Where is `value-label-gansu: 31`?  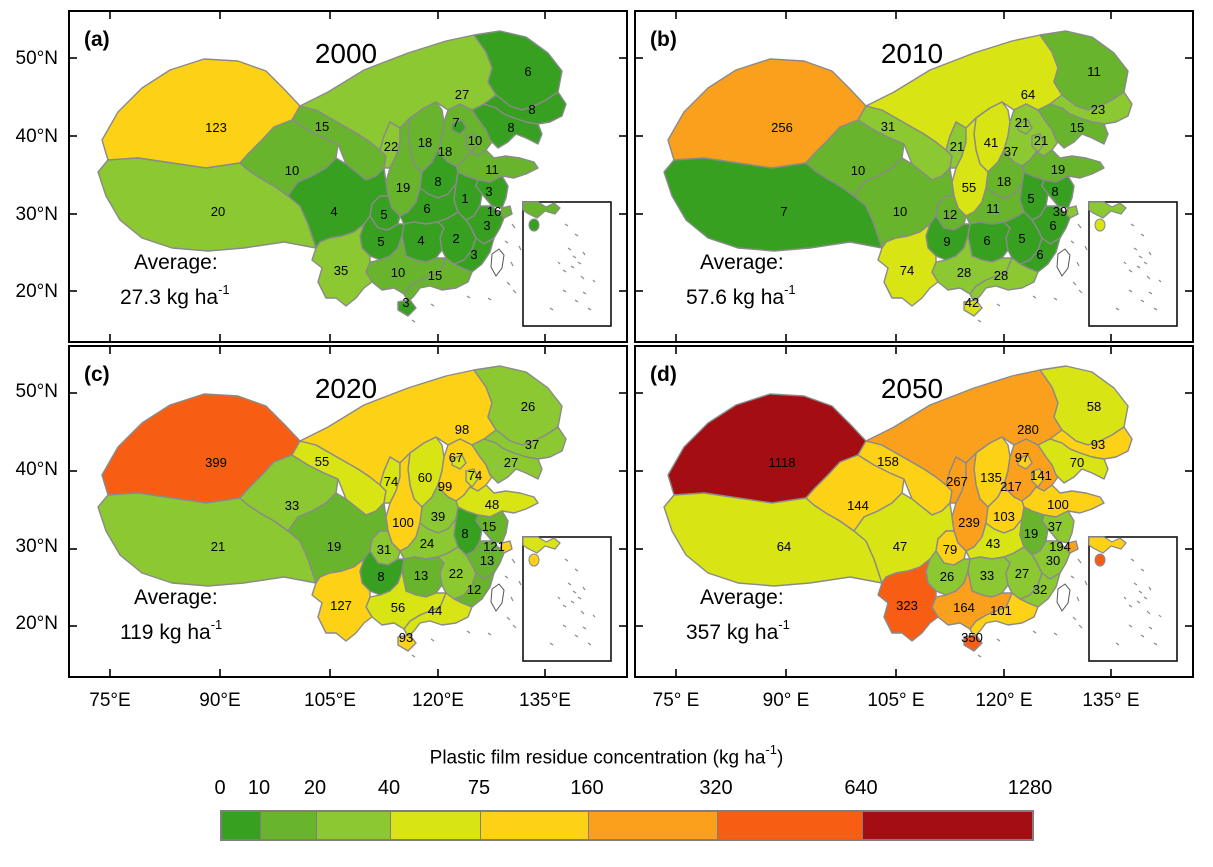 value-label-gansu: 31 is located at coordinates (888, 126).